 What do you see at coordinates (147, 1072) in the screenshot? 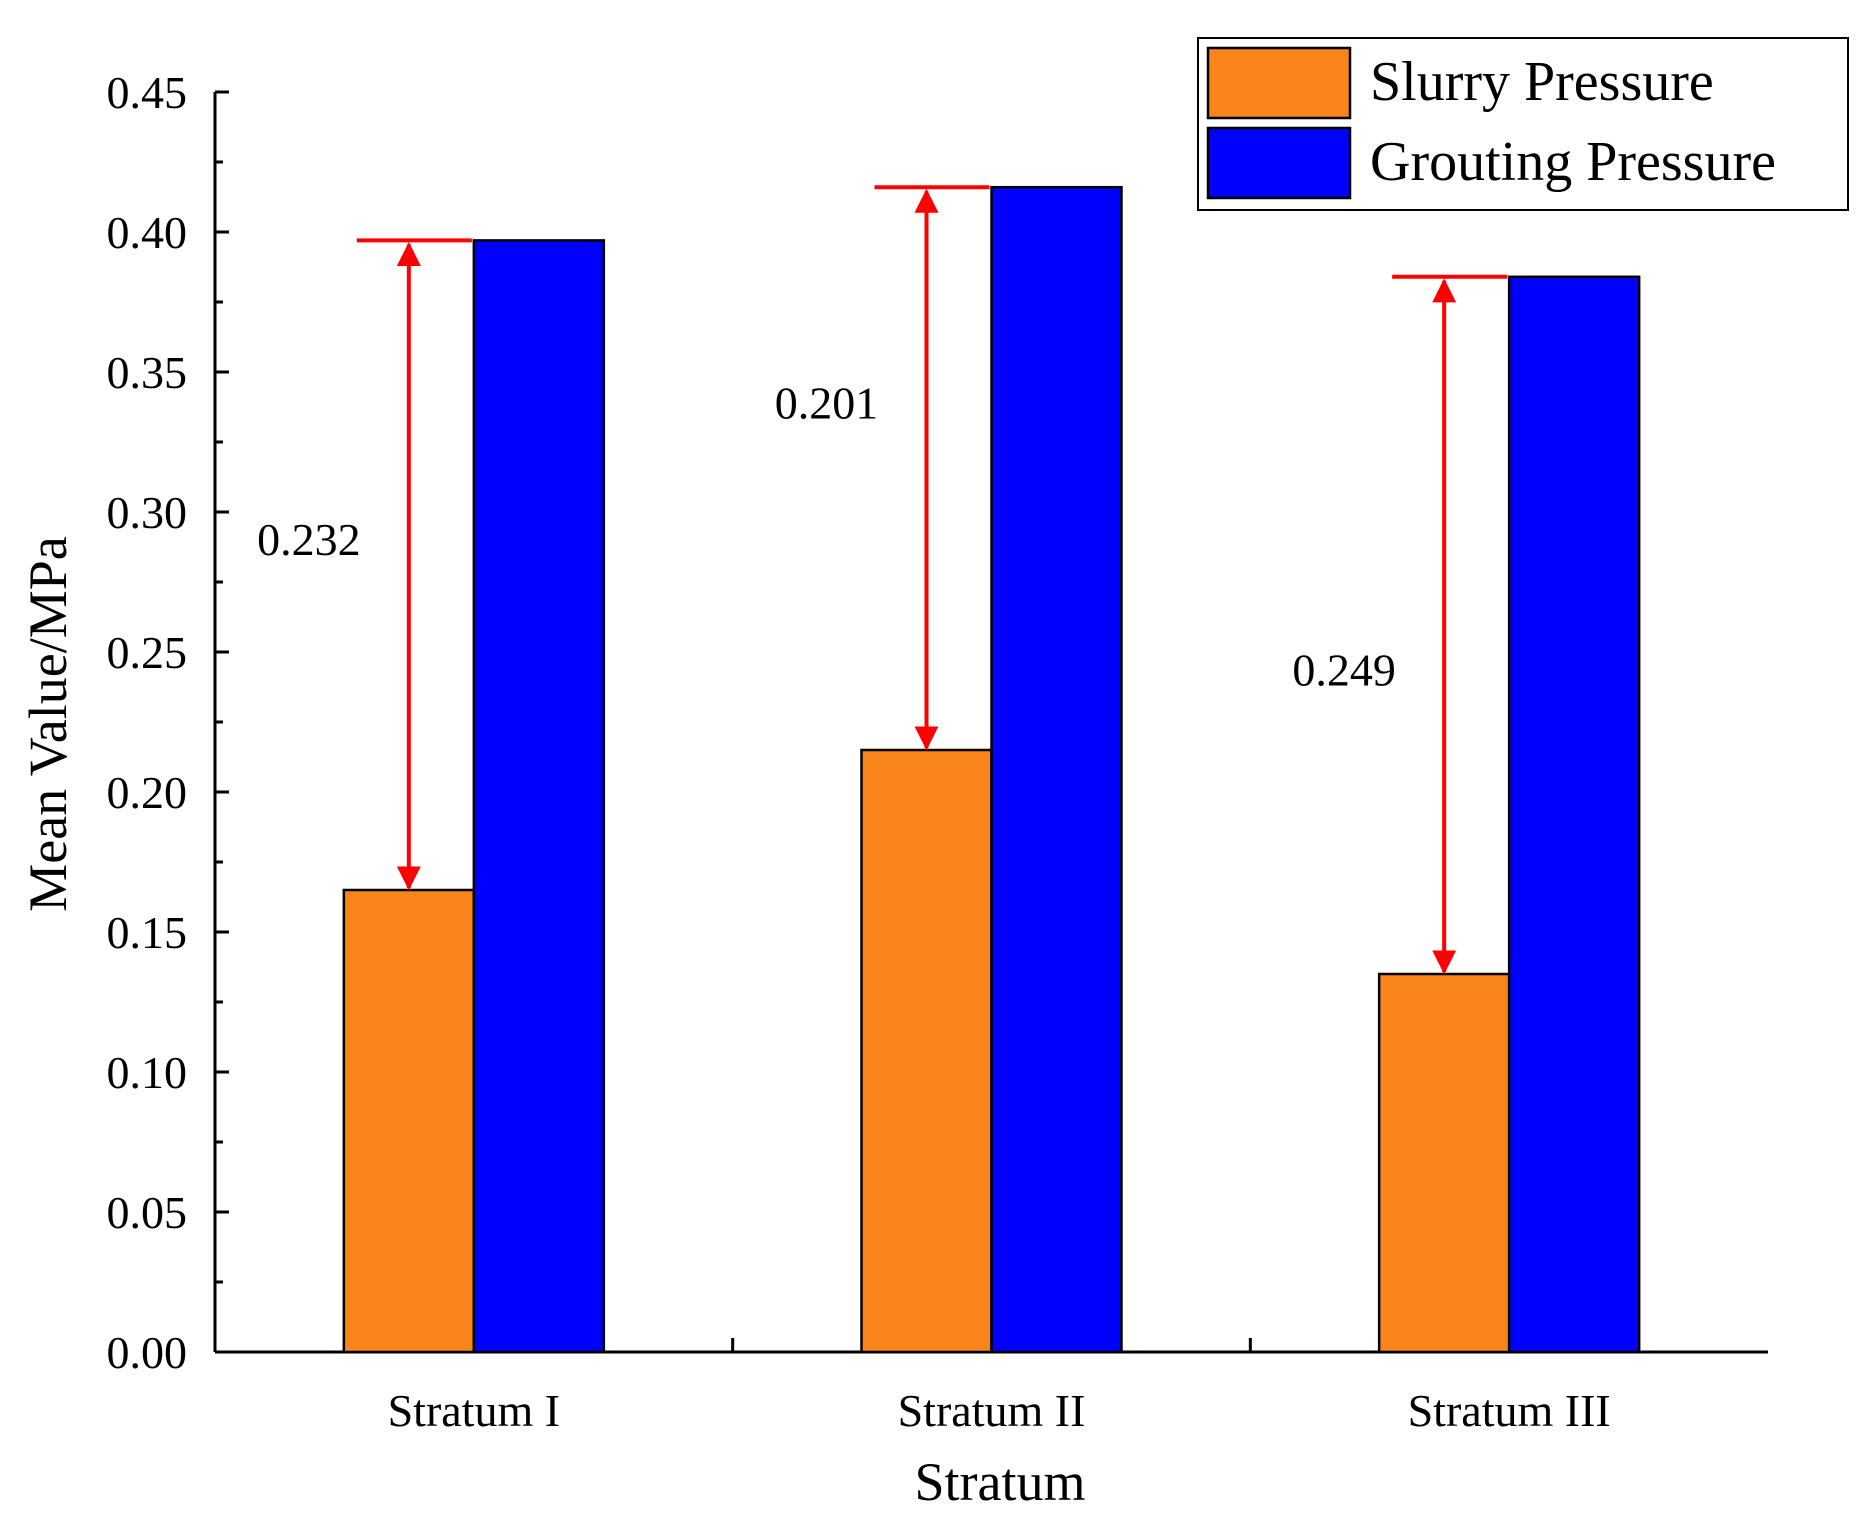
I see `y-tick-label: 0.10` at bounding box center [147, 1072].